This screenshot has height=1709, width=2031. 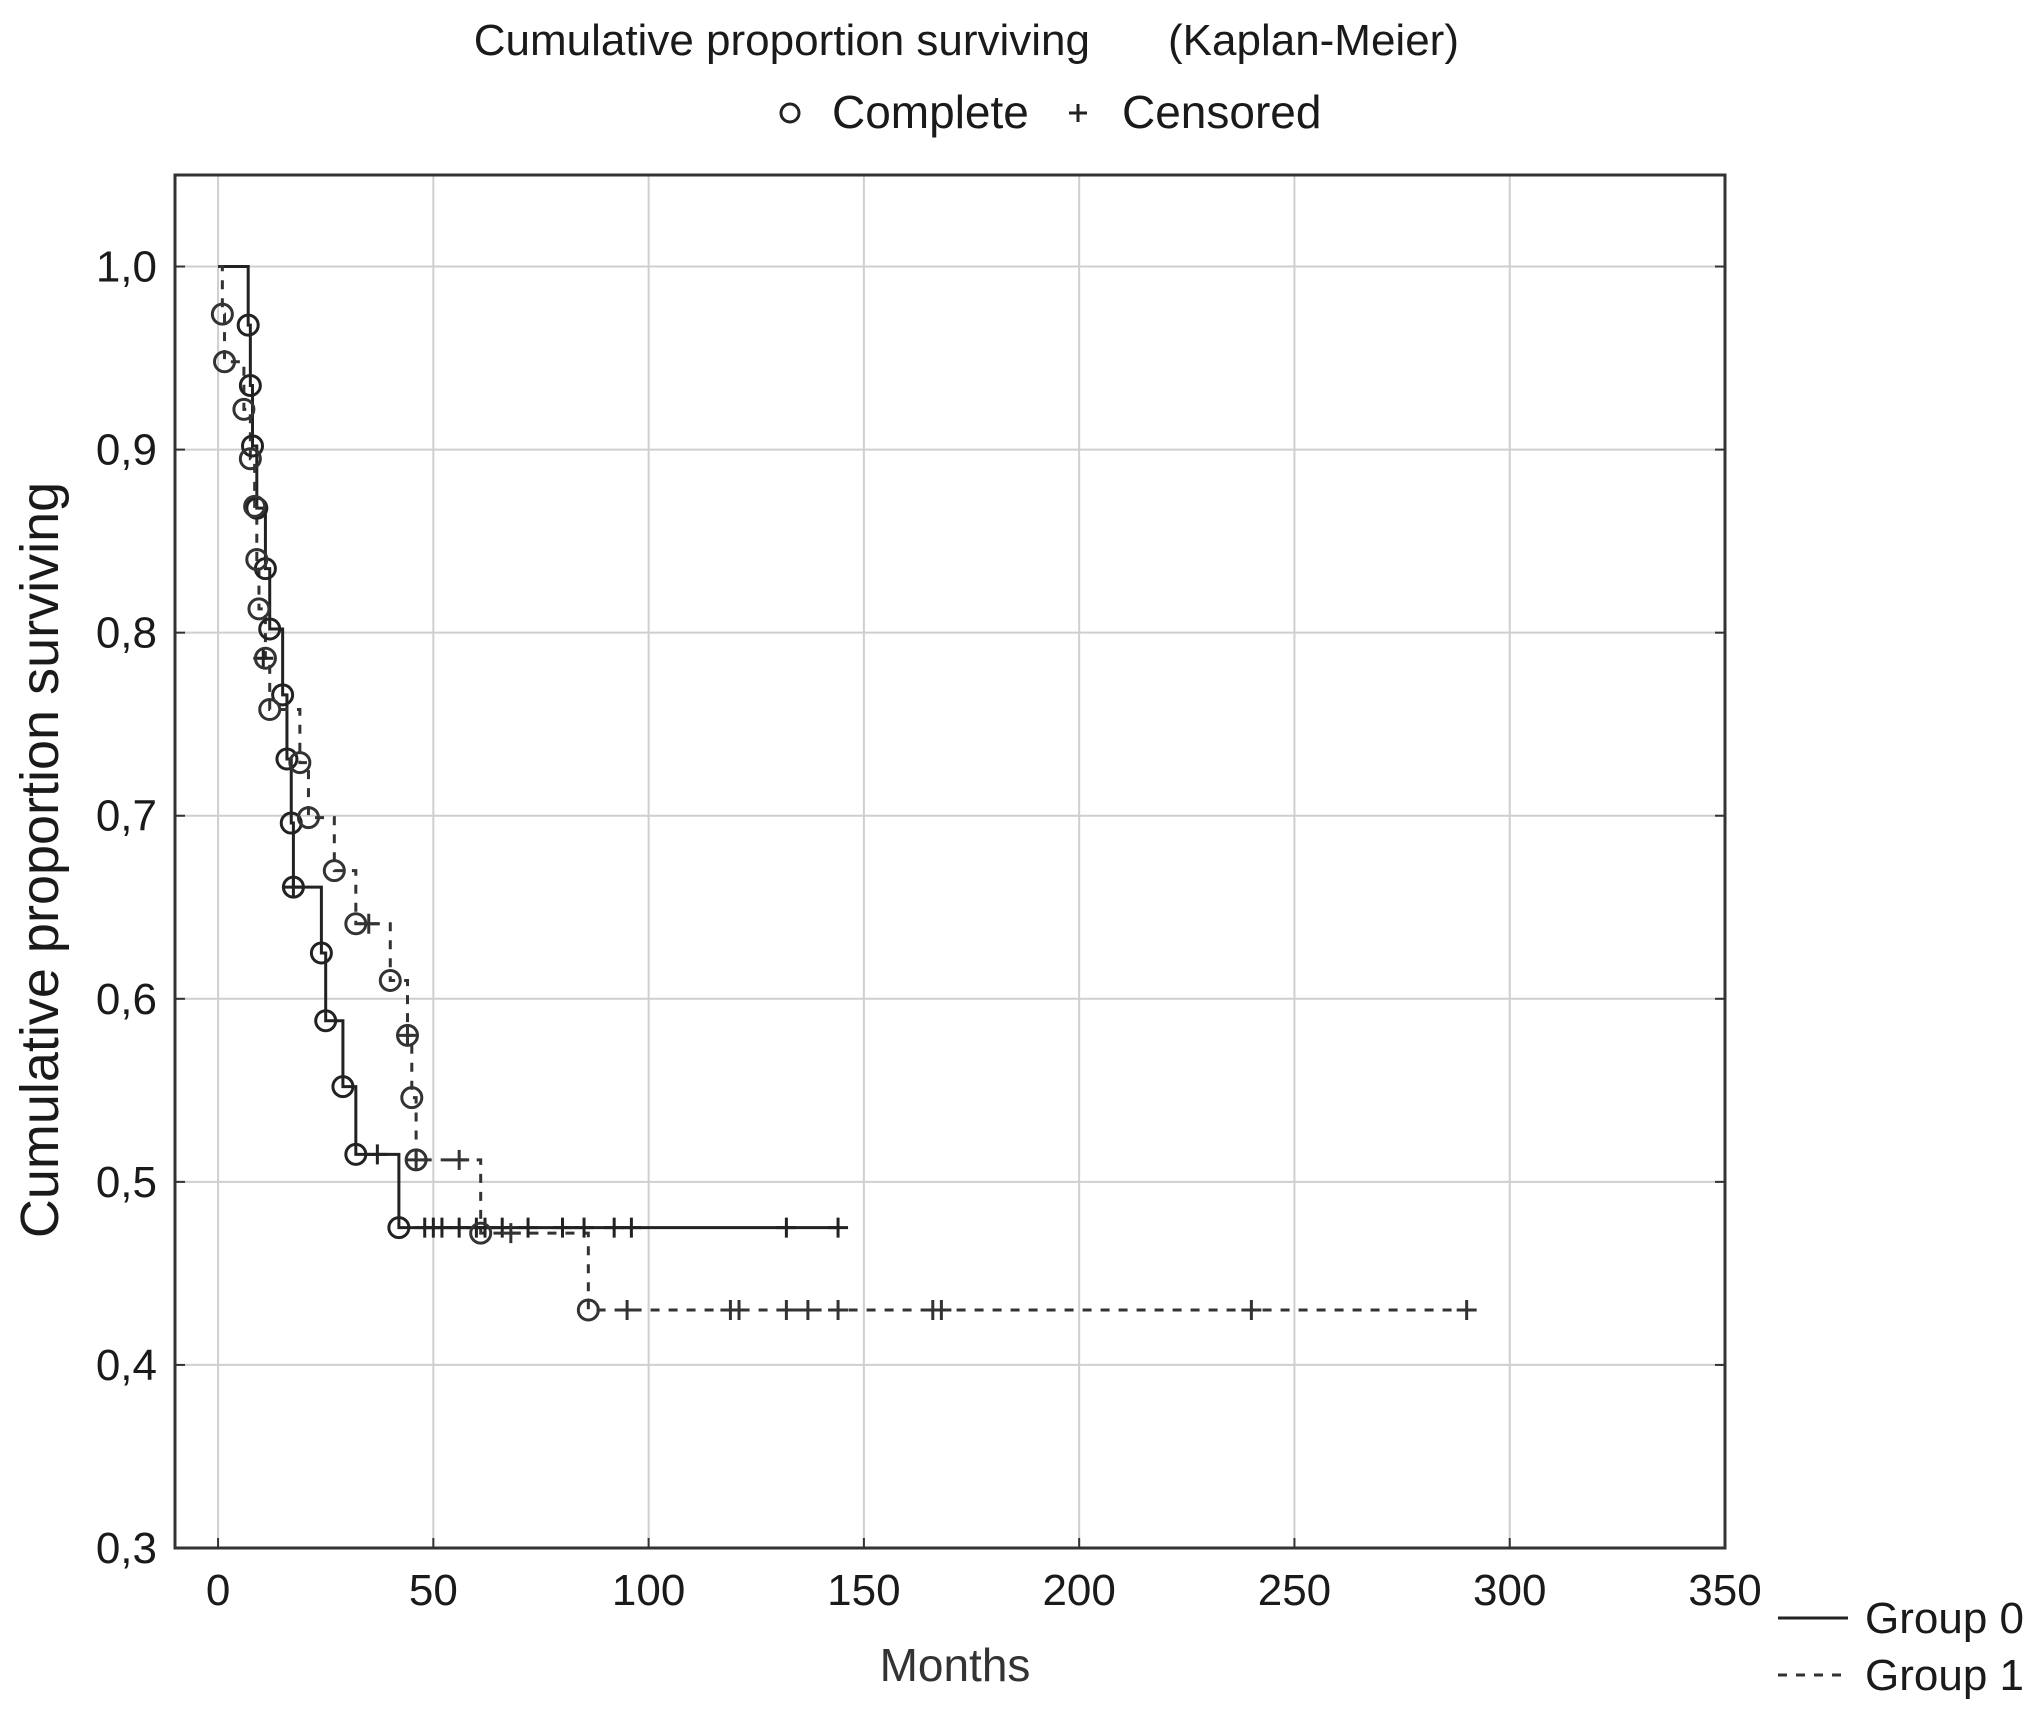 I want to click on y-tick-label: 0,4, so click(x=126, y=1365).